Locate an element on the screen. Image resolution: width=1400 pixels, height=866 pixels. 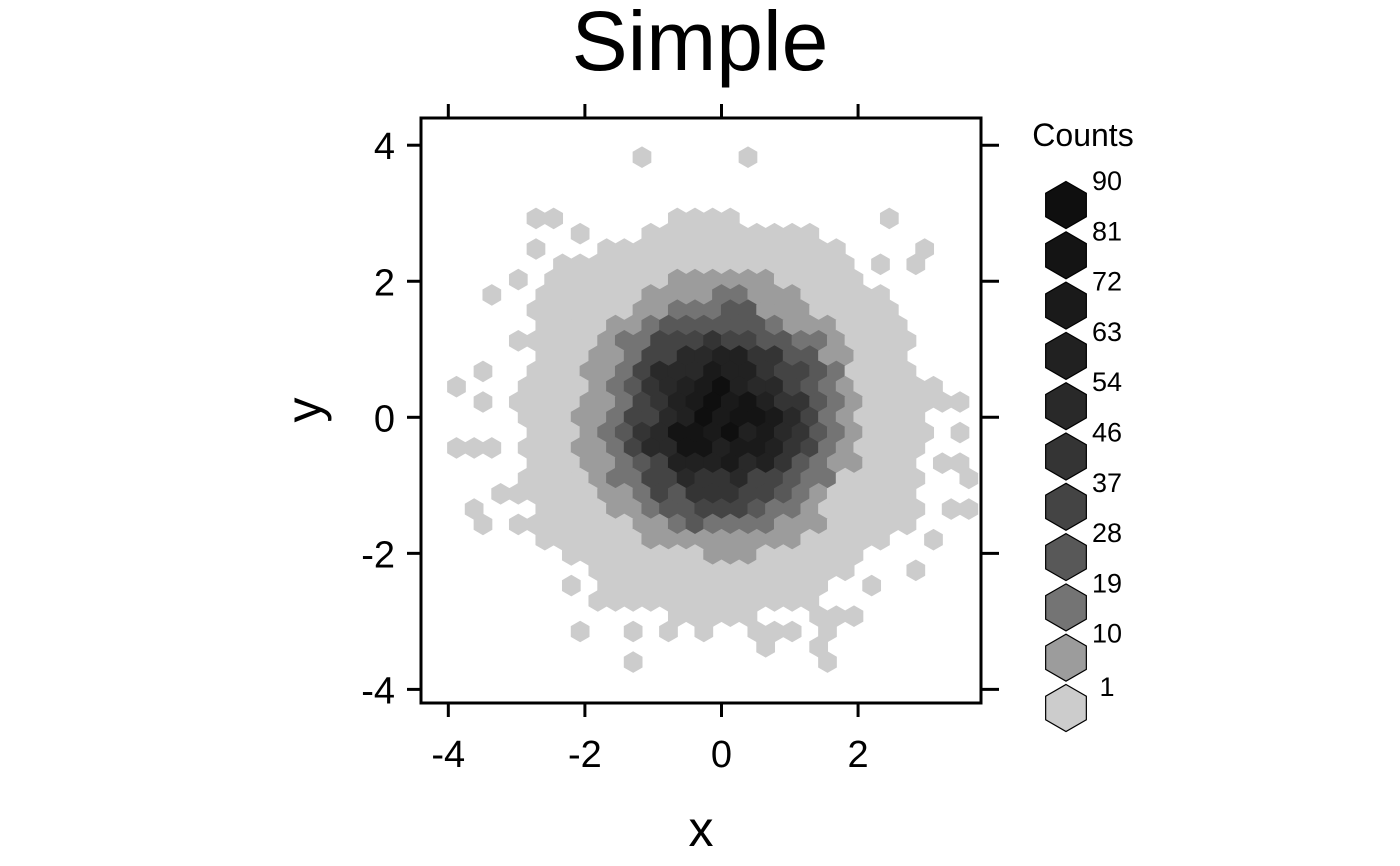
legend-label: 63 is located at coordinates (1107, 332).